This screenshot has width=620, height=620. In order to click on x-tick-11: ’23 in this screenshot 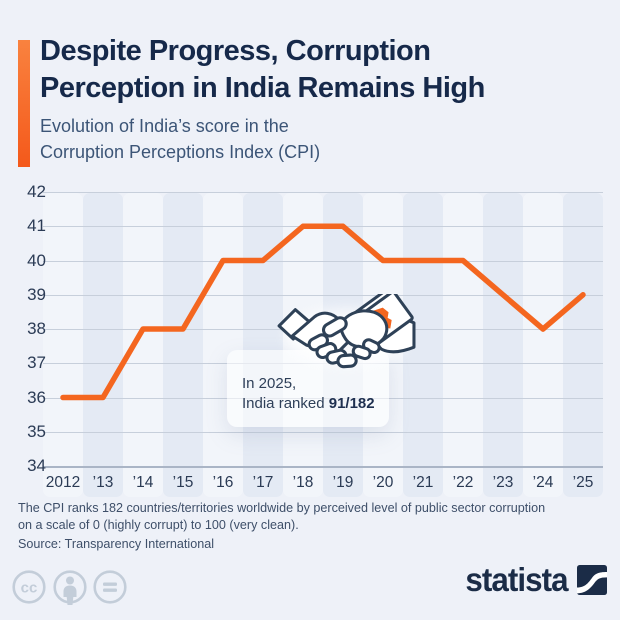, I will do `click(503, 482)`.